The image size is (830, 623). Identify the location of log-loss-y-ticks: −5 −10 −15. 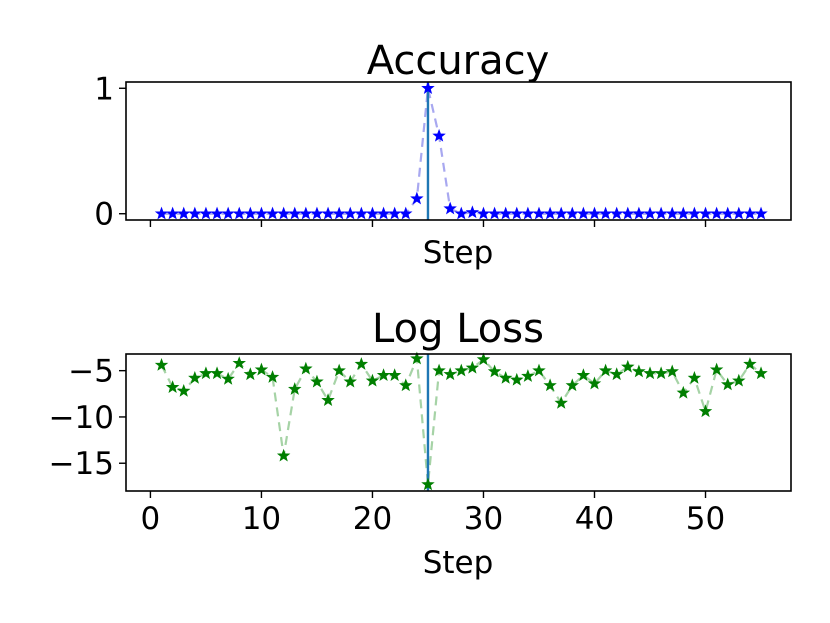
(87, 418).